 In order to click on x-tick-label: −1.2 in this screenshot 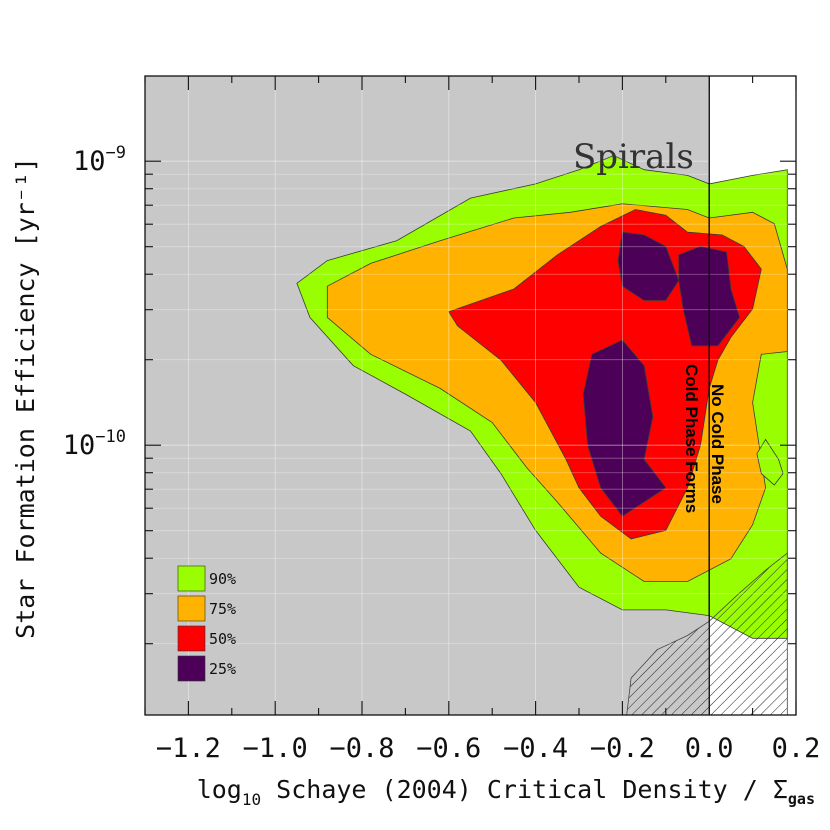, I will do `click(188, 748)`.